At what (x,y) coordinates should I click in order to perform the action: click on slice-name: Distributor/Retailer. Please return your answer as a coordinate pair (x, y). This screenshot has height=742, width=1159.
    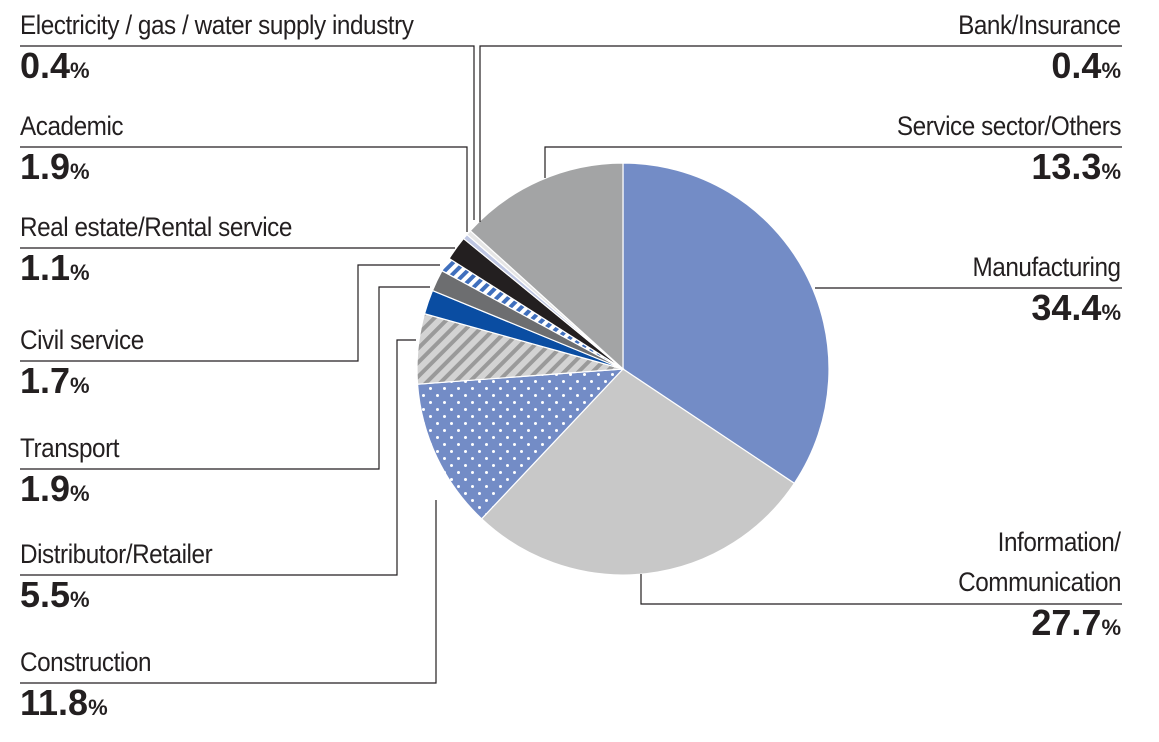
    Looking at the image, I should click on (116, 554).